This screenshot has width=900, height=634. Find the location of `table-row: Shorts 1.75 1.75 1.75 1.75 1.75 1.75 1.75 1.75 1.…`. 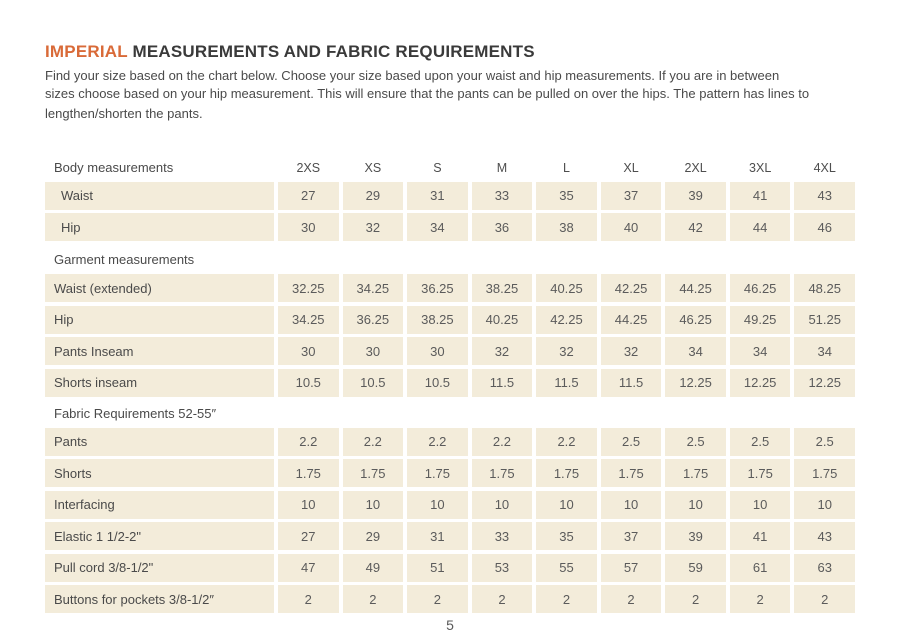

table-row: Shorts 1.75 1.75 1.75 1.75 1.75 1.75 1.75 1.75 1.… is located at coordinates (450, 473).